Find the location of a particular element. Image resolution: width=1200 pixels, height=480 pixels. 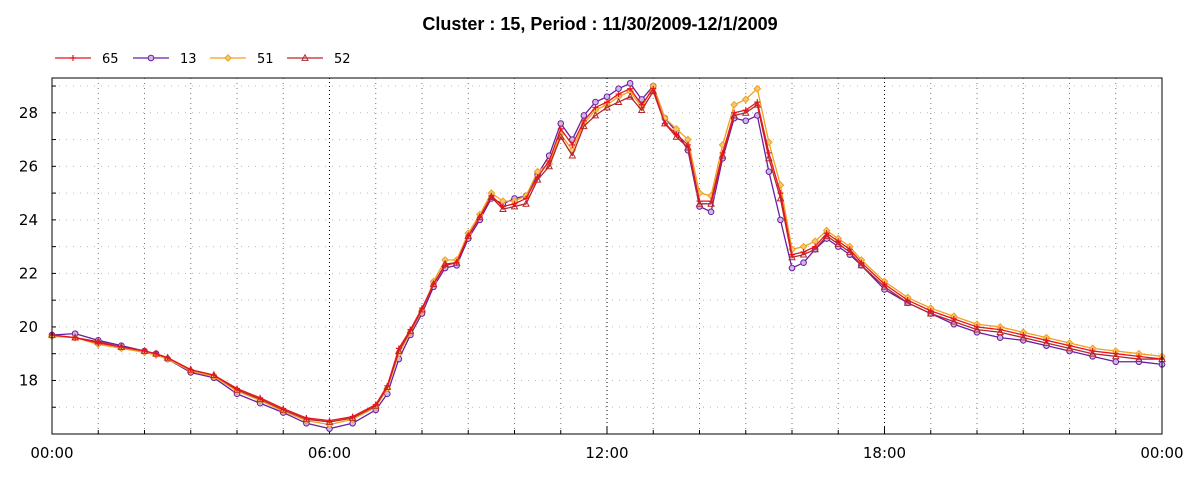

x-tick-label: 18:00 is located at coordinates (884, 453).